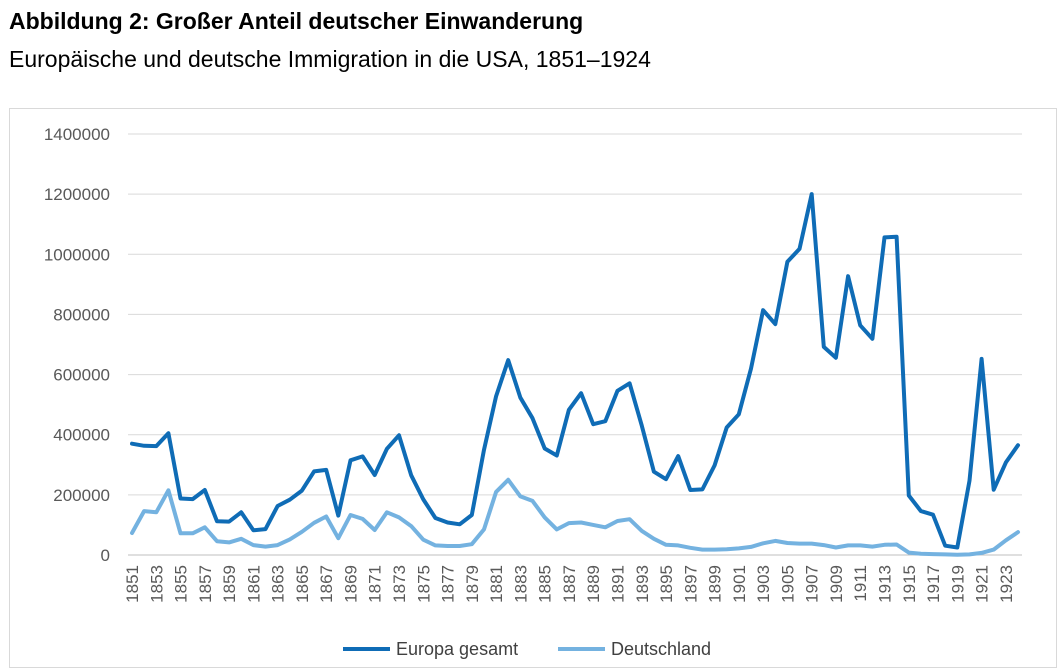 The width and height of the screenshot is (1063, 670). I want to click on series-line-deutschland, so click(575, 517).